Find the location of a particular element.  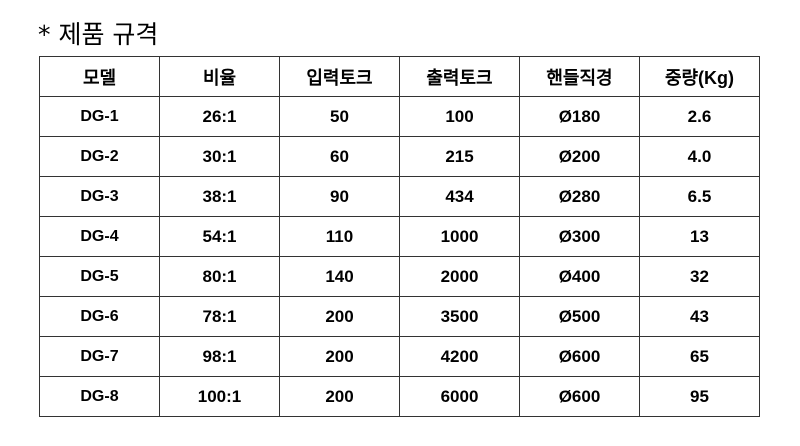

table-cell: 26:1 is located at coordinates (219, 116).